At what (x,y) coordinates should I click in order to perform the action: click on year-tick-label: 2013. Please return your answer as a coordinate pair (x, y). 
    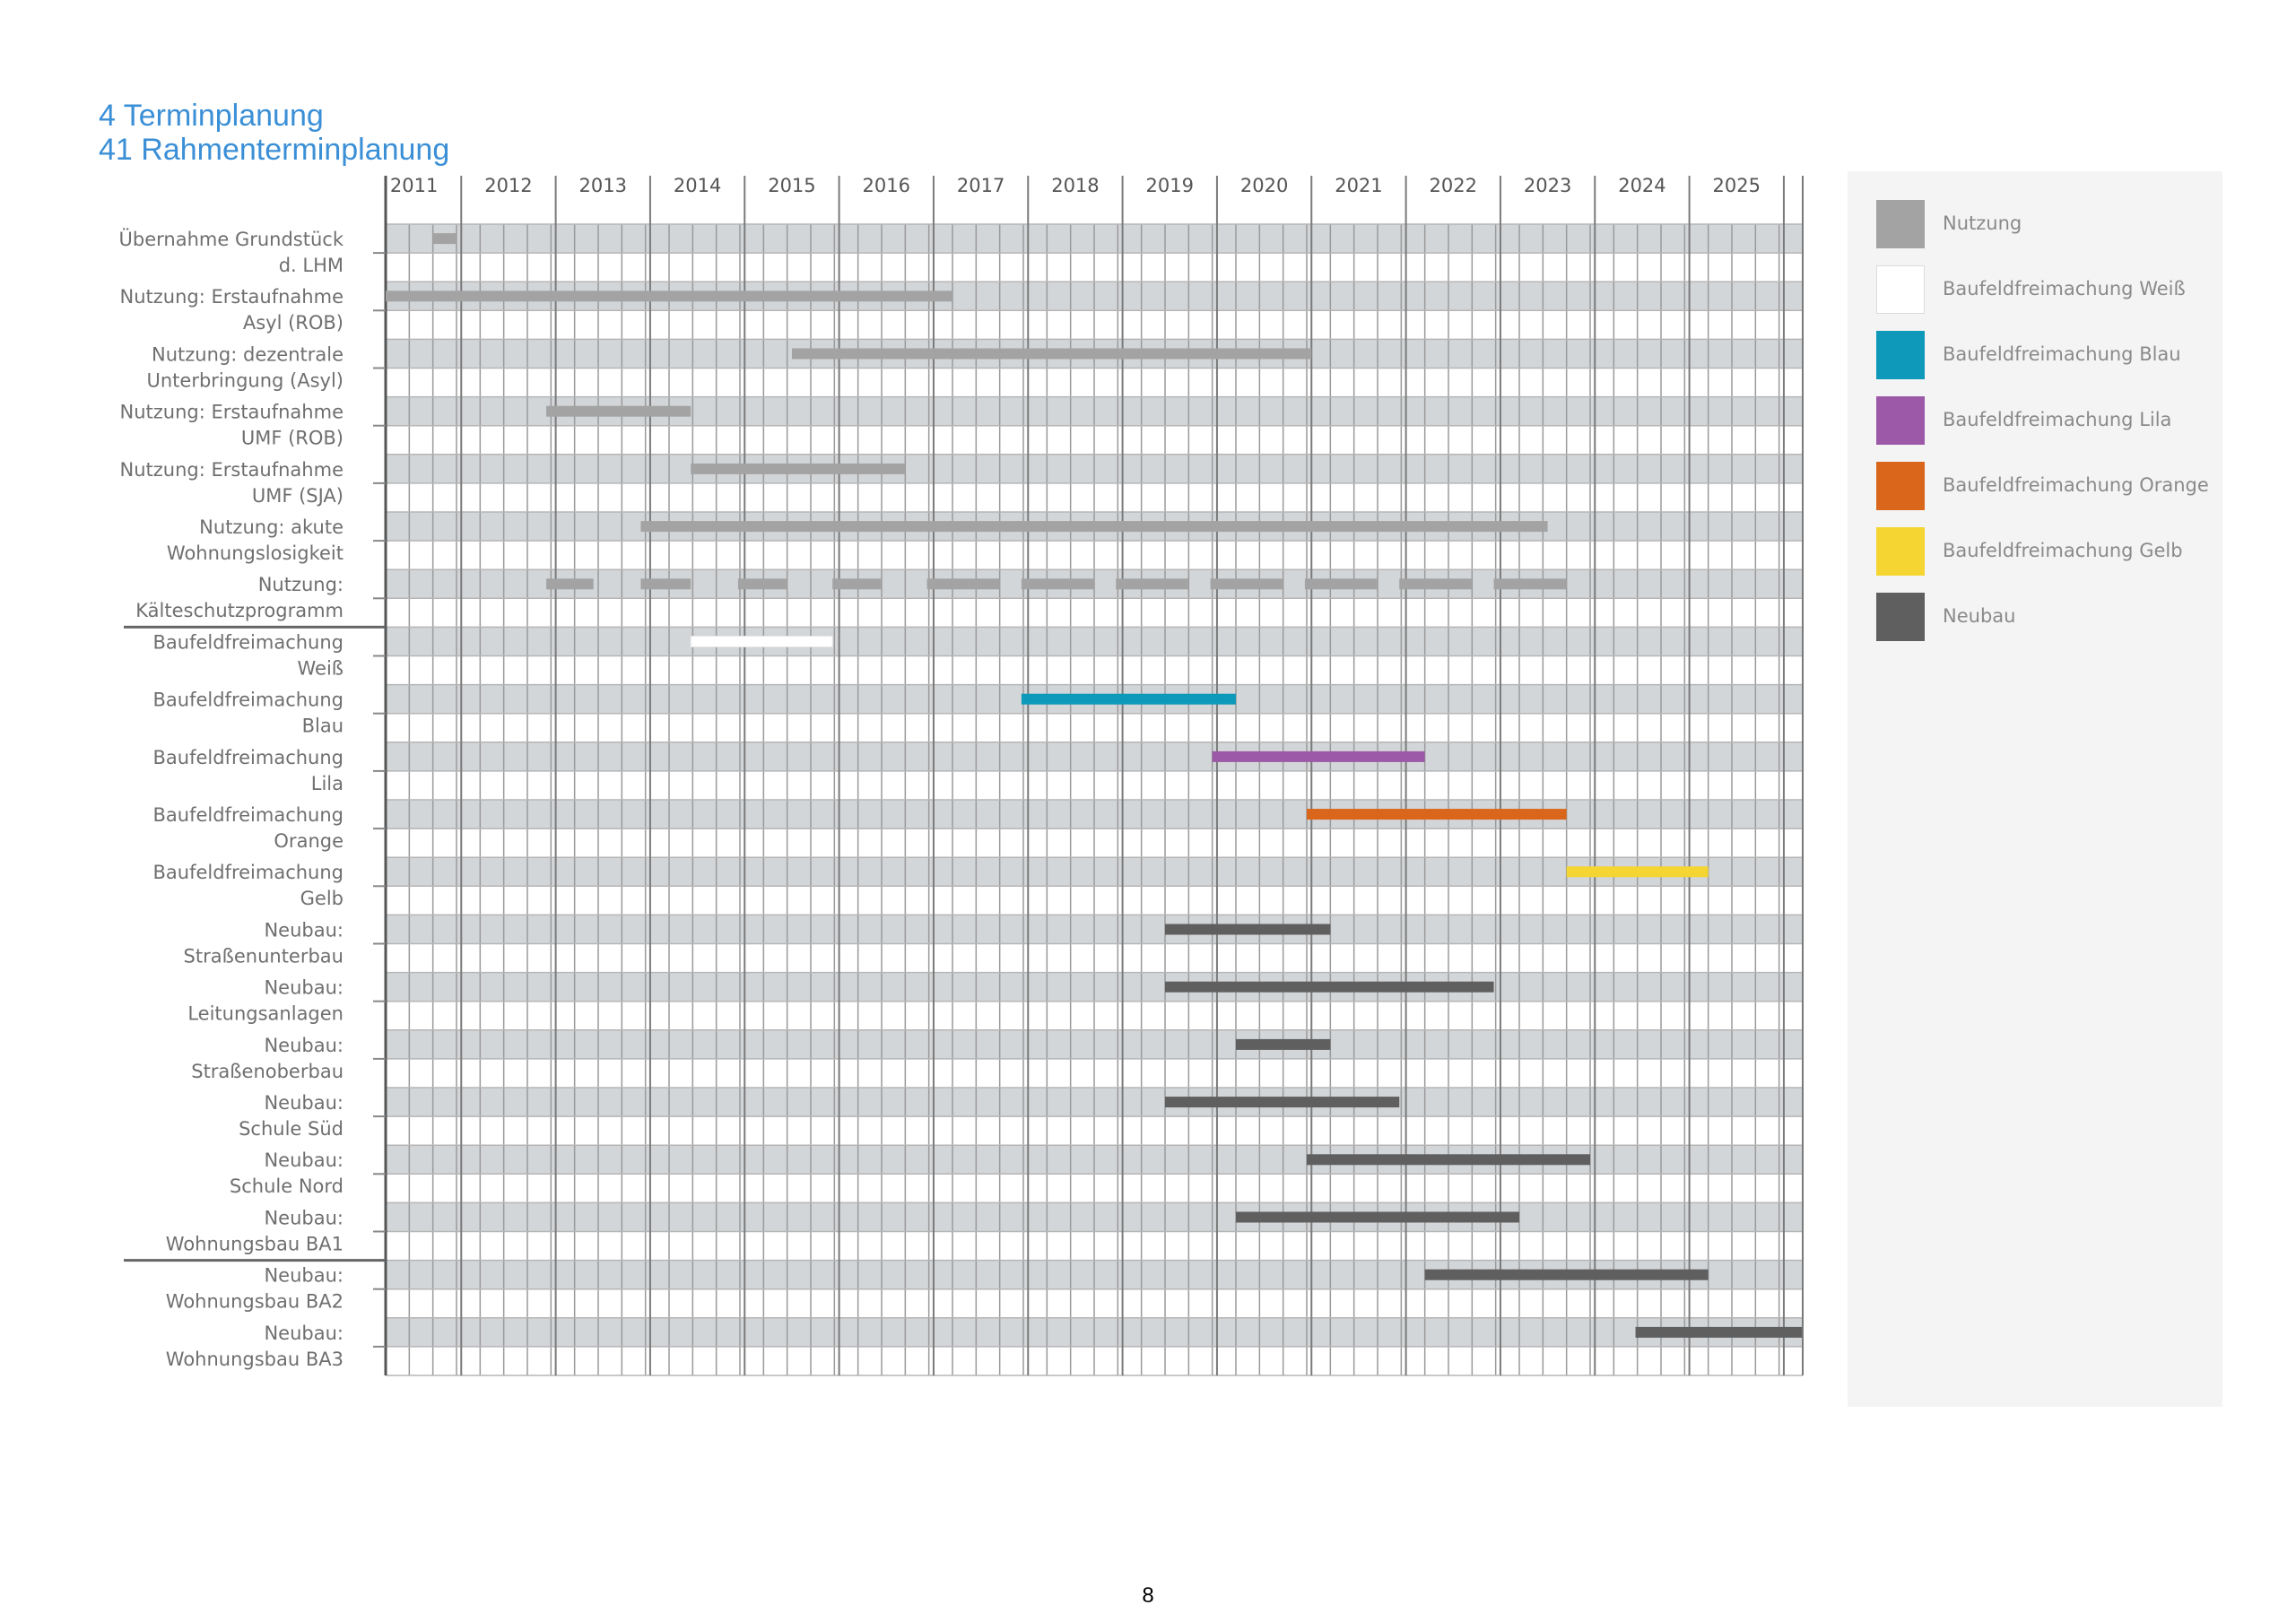
    Looking at the image, I should click on (603, 185).